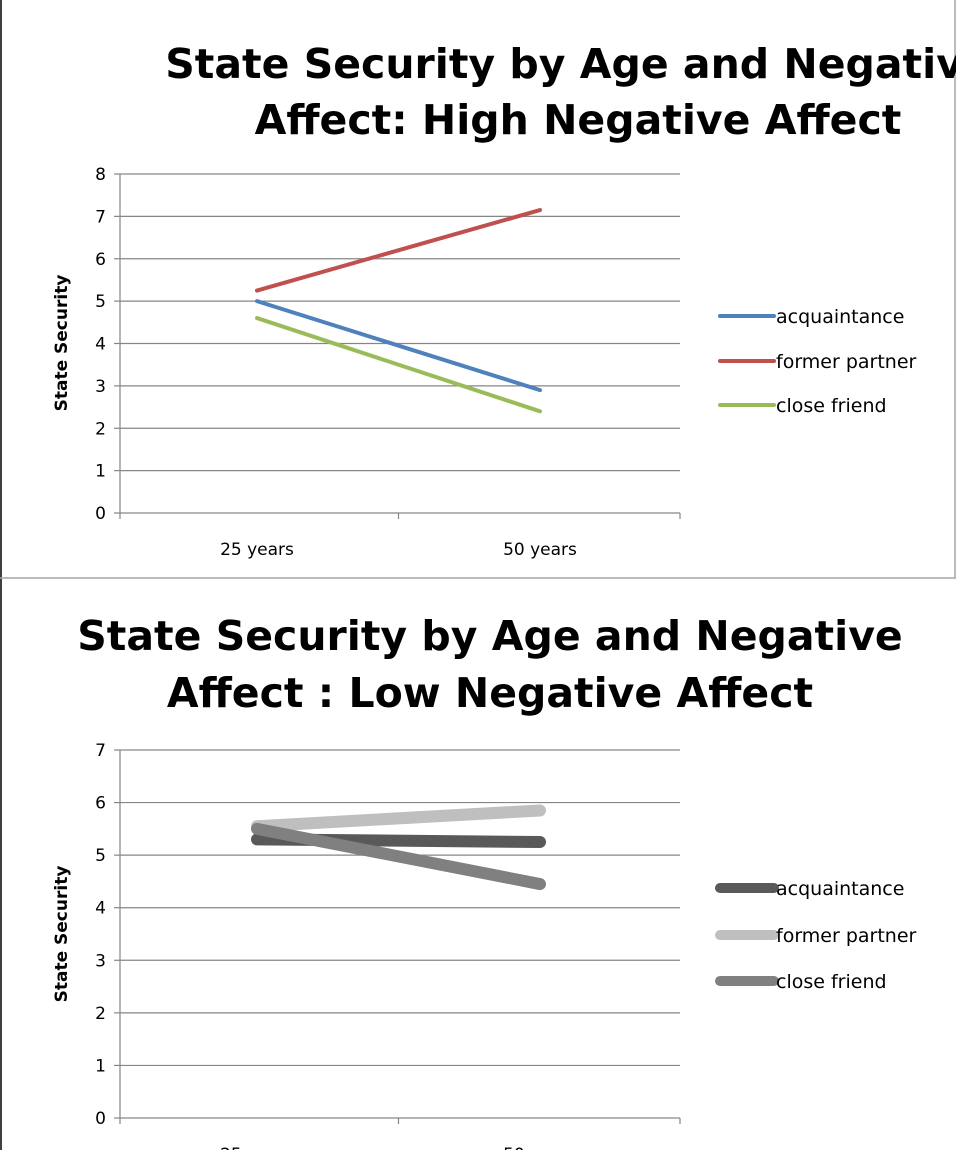 The image size is (956, 1155). Describe the element at coordinates (490, 693) in the screenshot. I see `chart-title-line-2: Affect : Low Negative Affect` at that location.